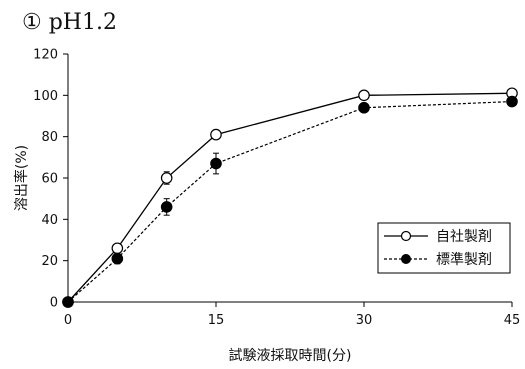  I want to click on y-tick-label: 60, so click(49, 179).